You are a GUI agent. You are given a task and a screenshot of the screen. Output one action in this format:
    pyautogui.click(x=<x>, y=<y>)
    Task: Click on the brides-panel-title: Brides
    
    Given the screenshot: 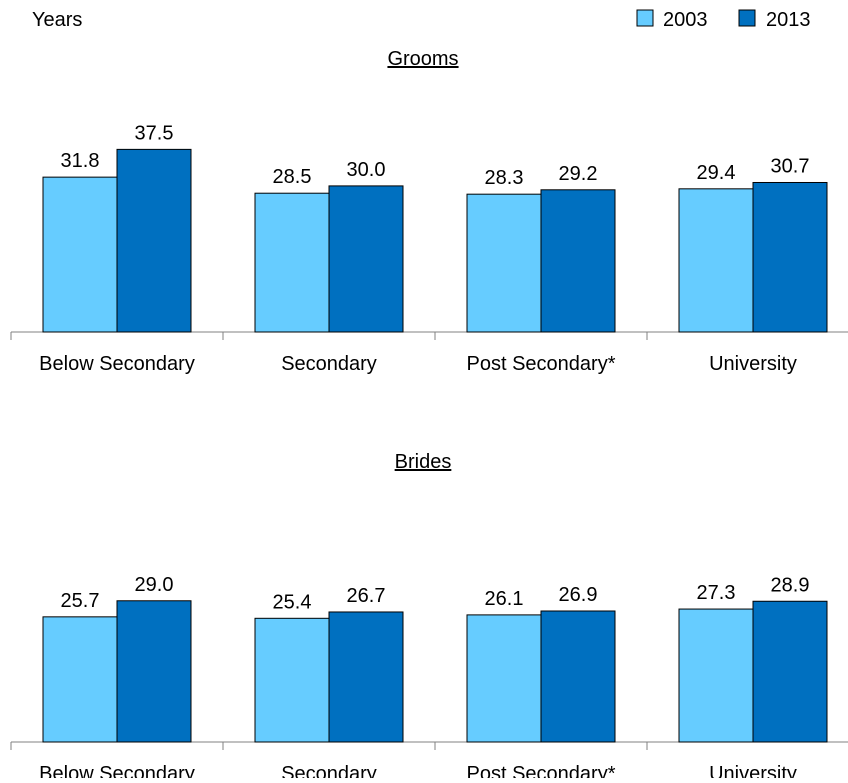 What is the action you would take?
    pyautogui.click(x=423, y=462)
    